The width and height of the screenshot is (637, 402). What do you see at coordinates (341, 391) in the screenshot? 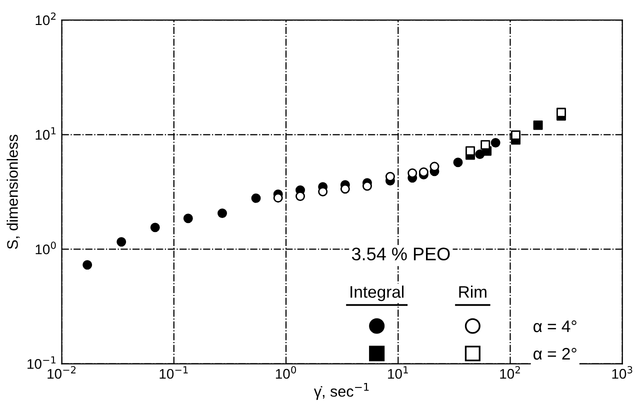
I see `x-axis-title: γ̇, sec$^{−1}$` at bounding box center [341, 391].